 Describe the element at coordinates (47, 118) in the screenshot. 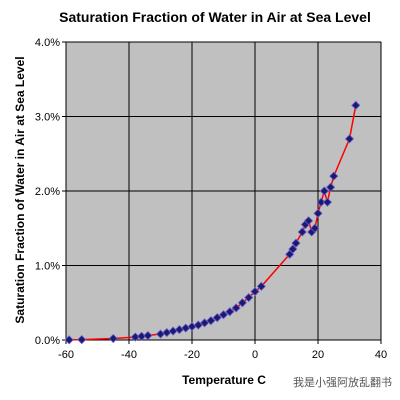

I see `y-tick-label: 3.0%` at that location.